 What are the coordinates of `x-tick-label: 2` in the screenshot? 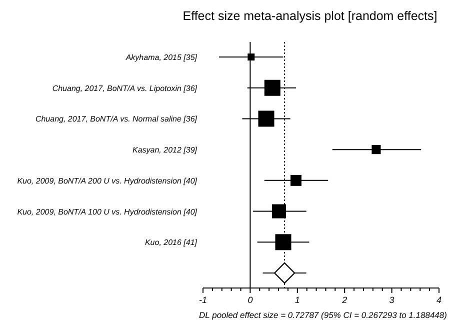 It's located at (344, 300).